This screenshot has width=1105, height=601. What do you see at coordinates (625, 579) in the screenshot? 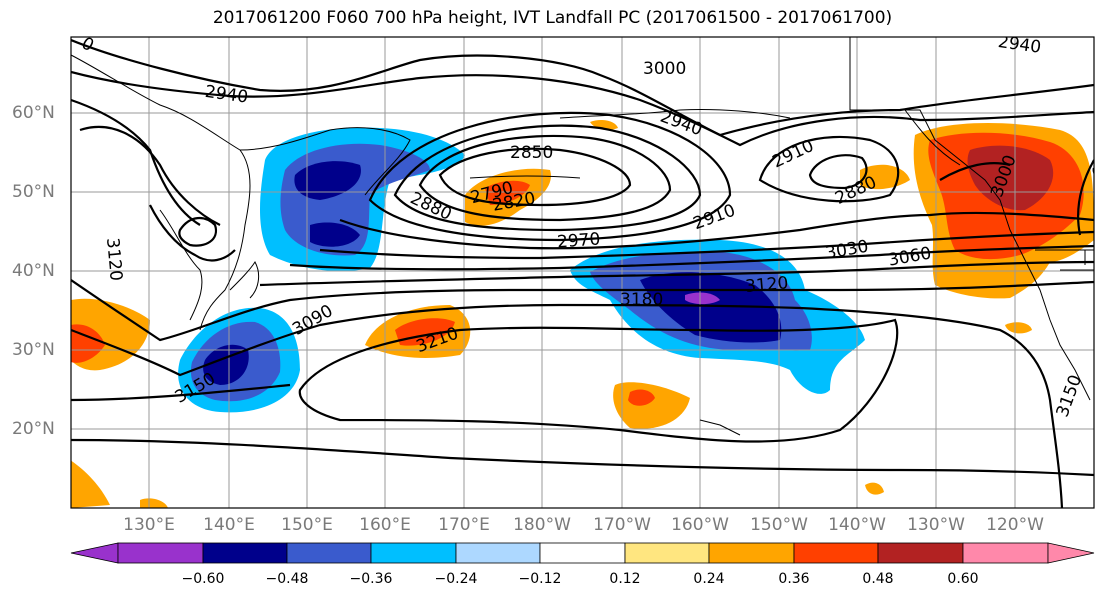
I see `colorbar-tick: 0.12` at bounding box center [625, 579].